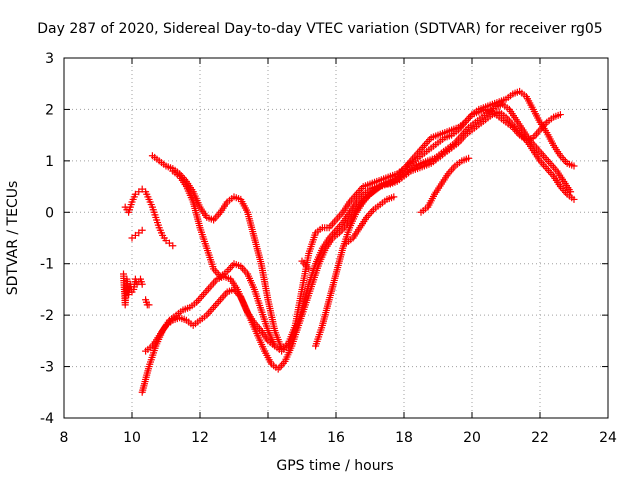 The height and width of the screenshot is (480, 640). I want to click on x-tick-label: 12, so click(200, 438).